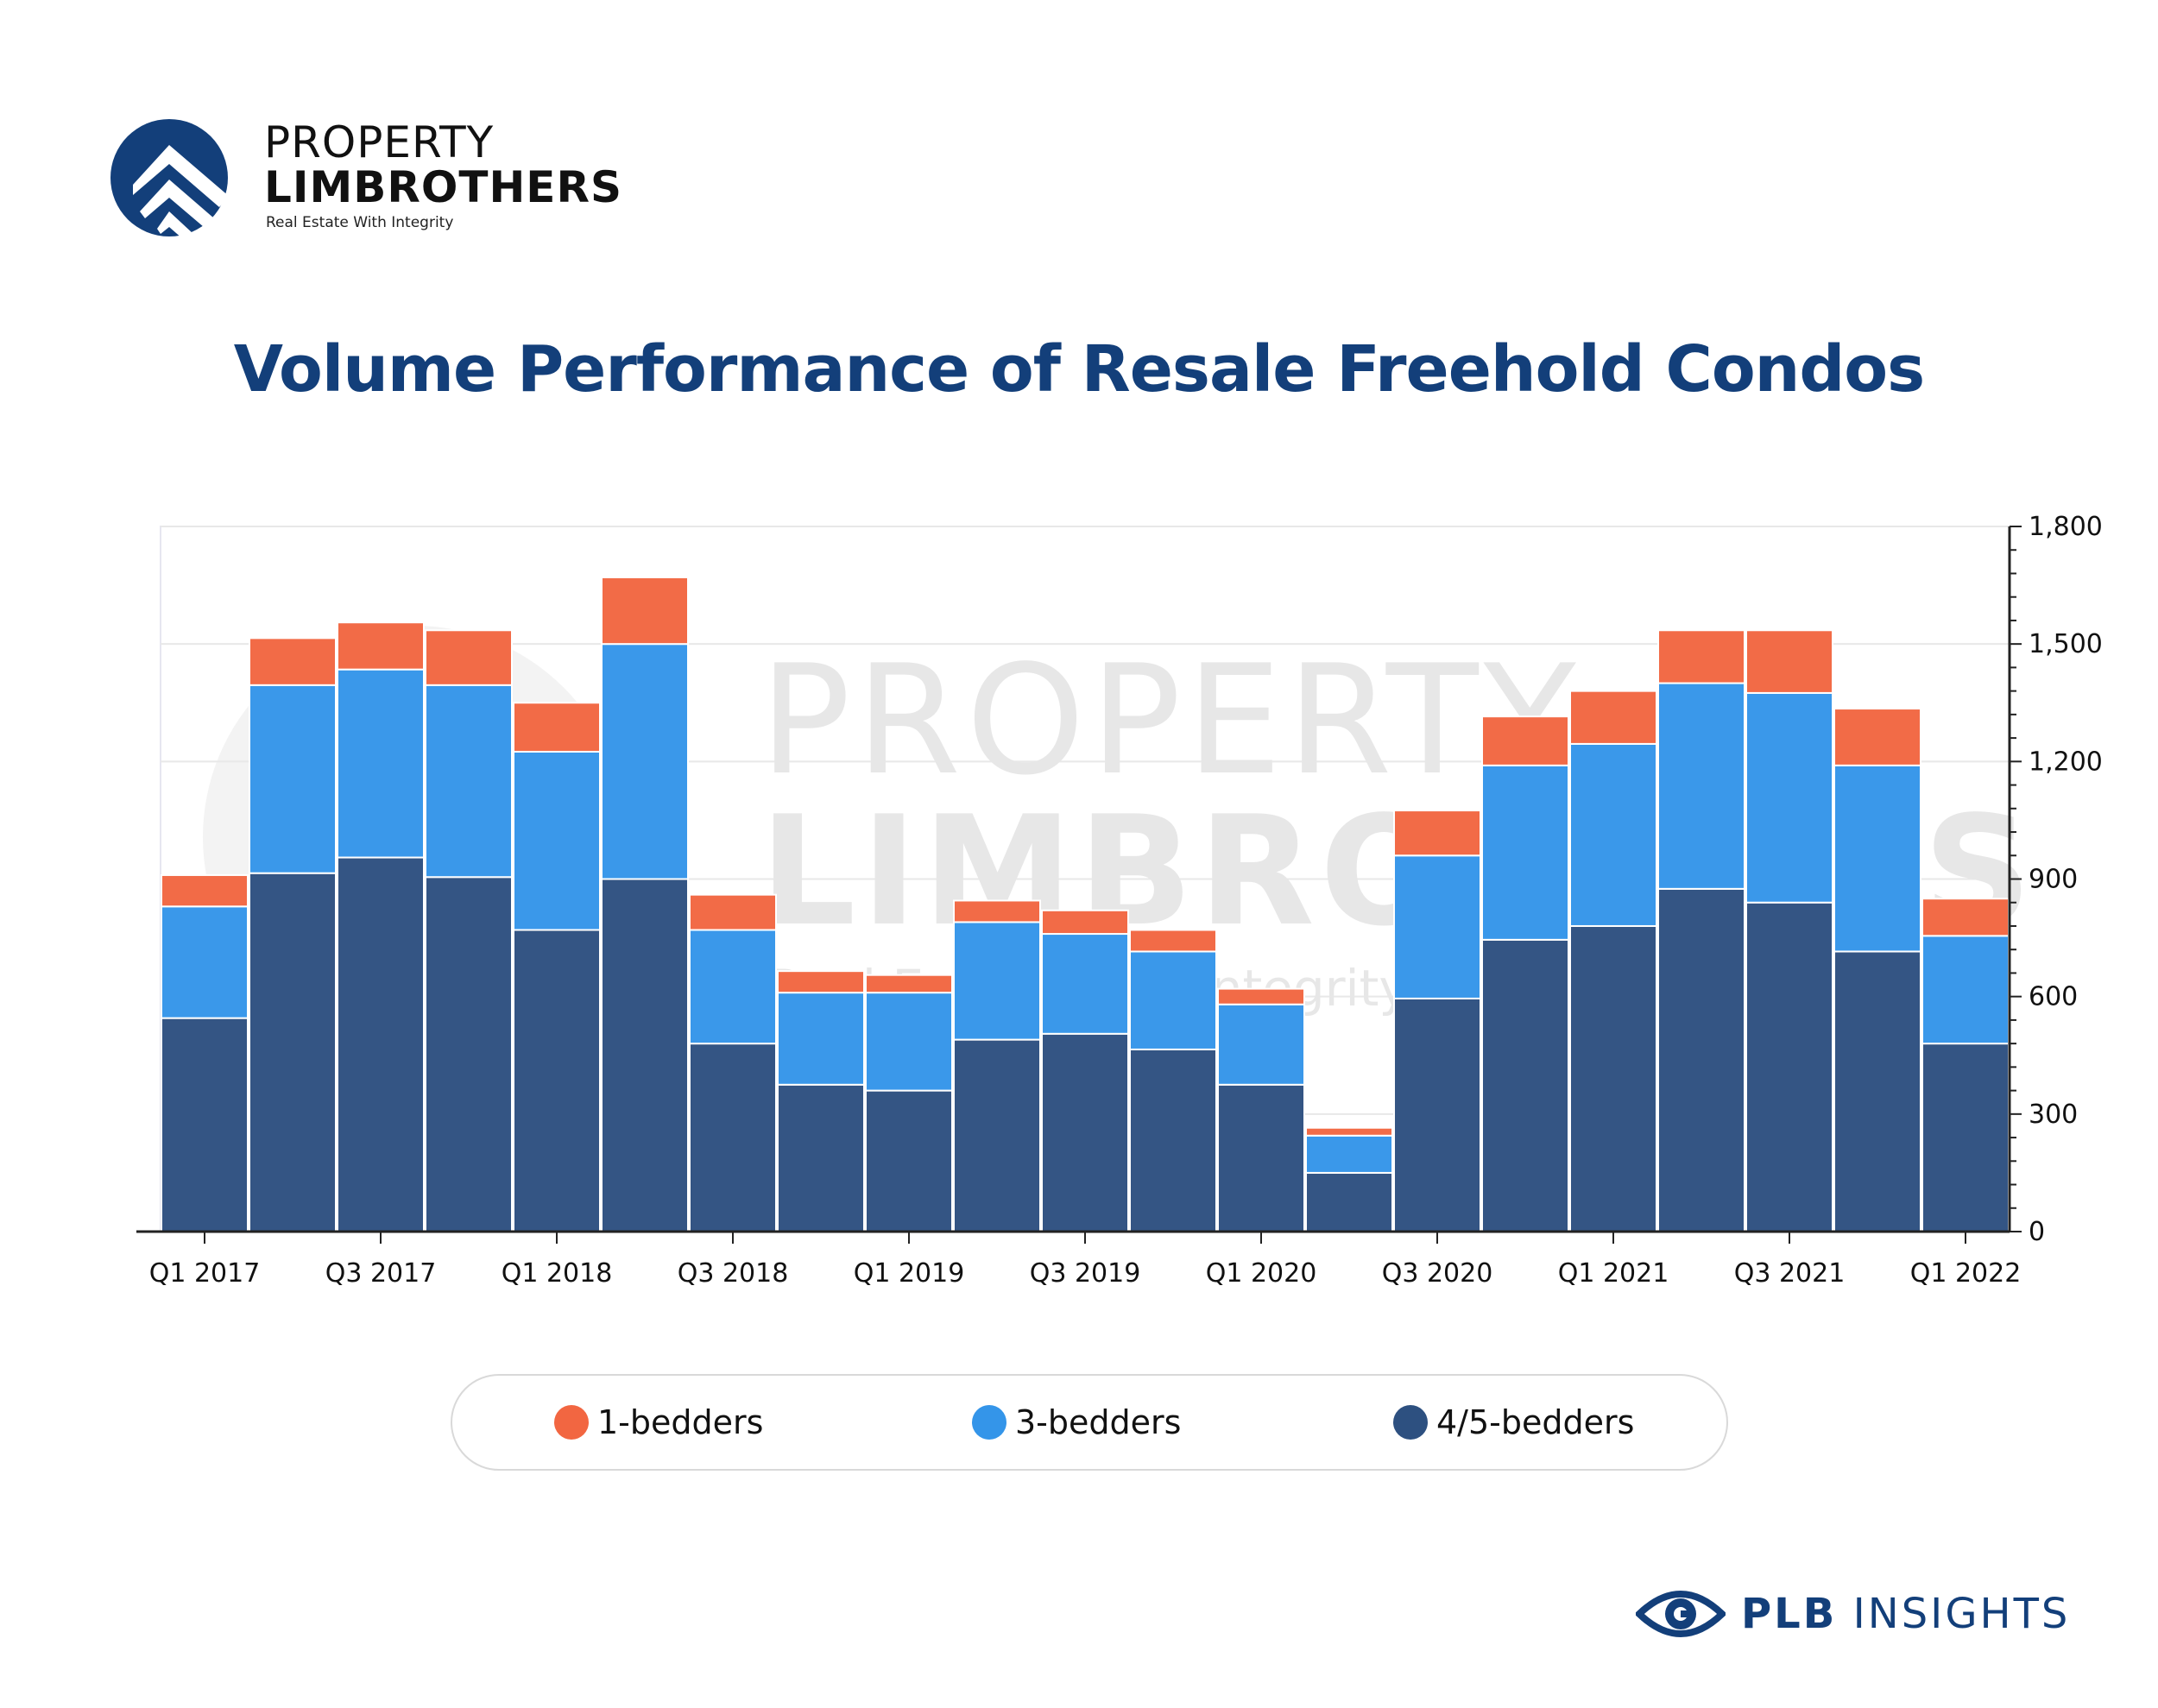  Describe the element at coordinates (381, 1273) in the screenshot. I see `x-tick-label-Q3-2017: Q3 2017` at that location.